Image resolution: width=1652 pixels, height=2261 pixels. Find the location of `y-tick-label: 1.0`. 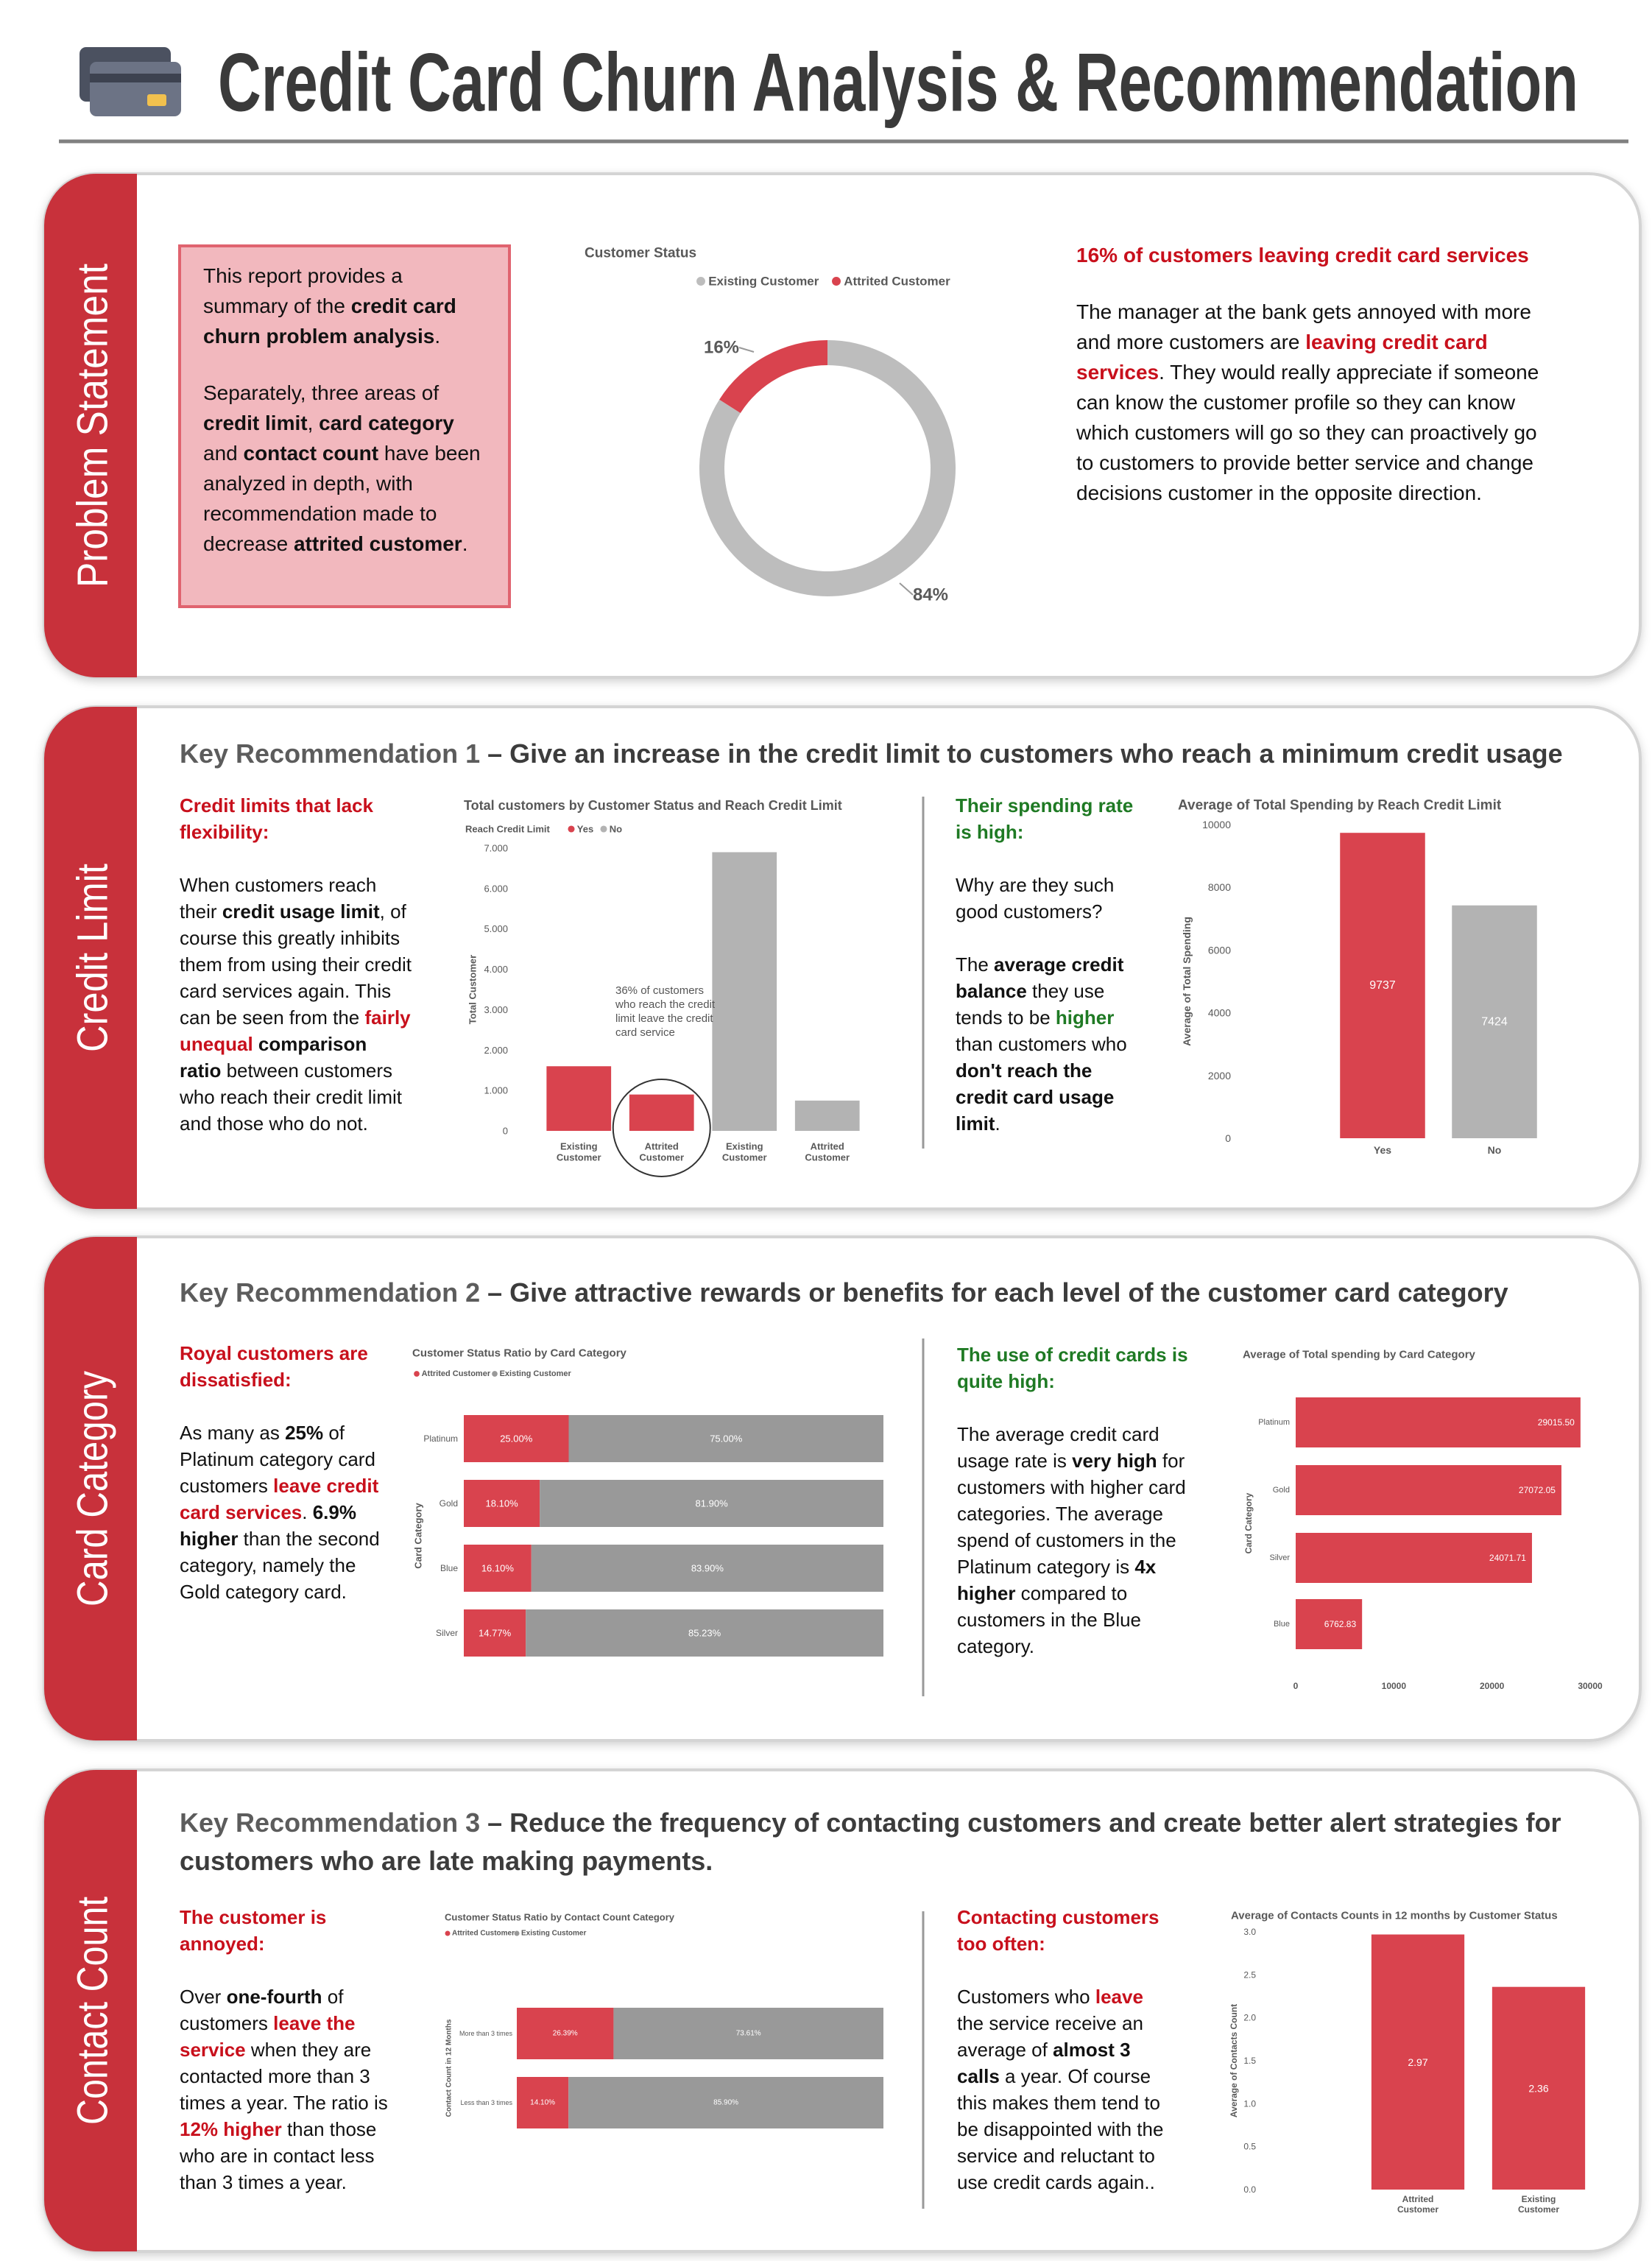

y-tick-label: 1.0 is located at coordinates (1249, 2103).